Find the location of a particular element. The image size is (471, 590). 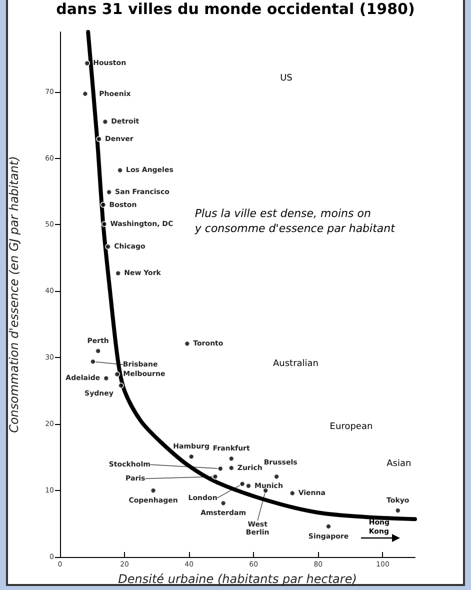

annotation: Asian is located at coordinates (399, 464).